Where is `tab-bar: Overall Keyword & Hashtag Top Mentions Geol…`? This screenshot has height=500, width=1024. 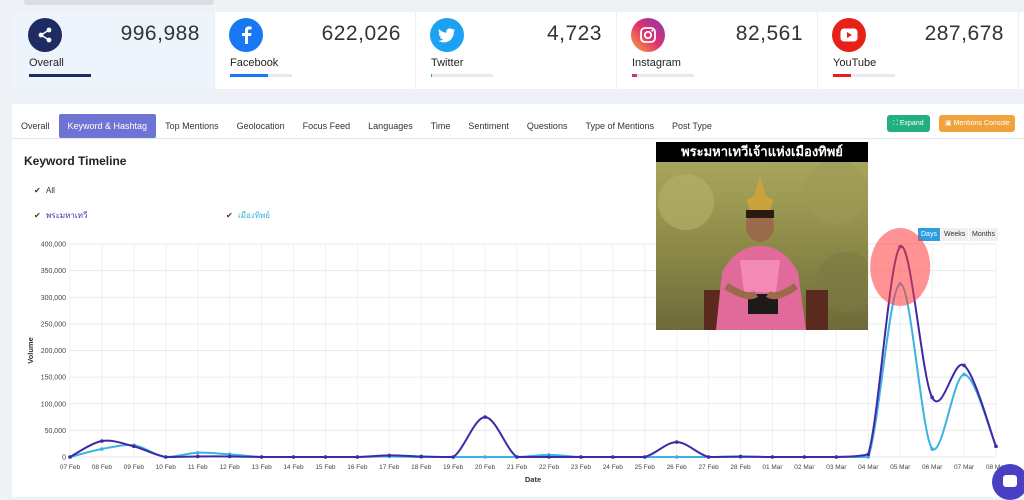 tab-bar: Overall Keyword & Hashtag Top Mentions Geol… is located at coordinates (366, 126).